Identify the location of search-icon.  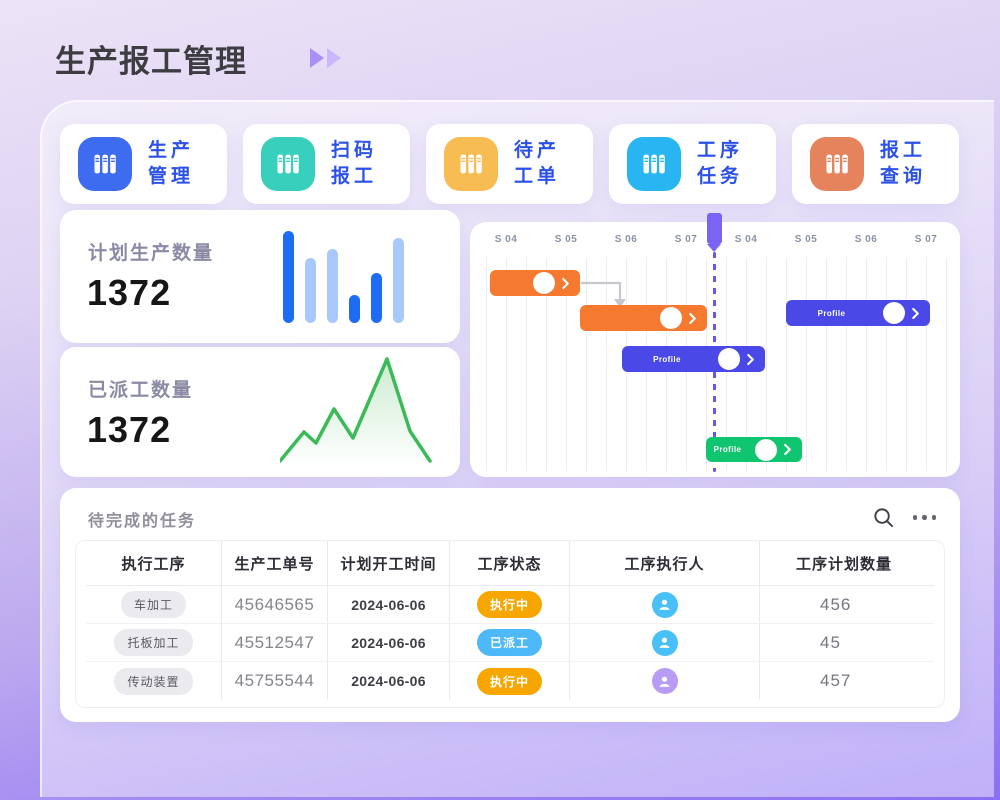
(883, 517).